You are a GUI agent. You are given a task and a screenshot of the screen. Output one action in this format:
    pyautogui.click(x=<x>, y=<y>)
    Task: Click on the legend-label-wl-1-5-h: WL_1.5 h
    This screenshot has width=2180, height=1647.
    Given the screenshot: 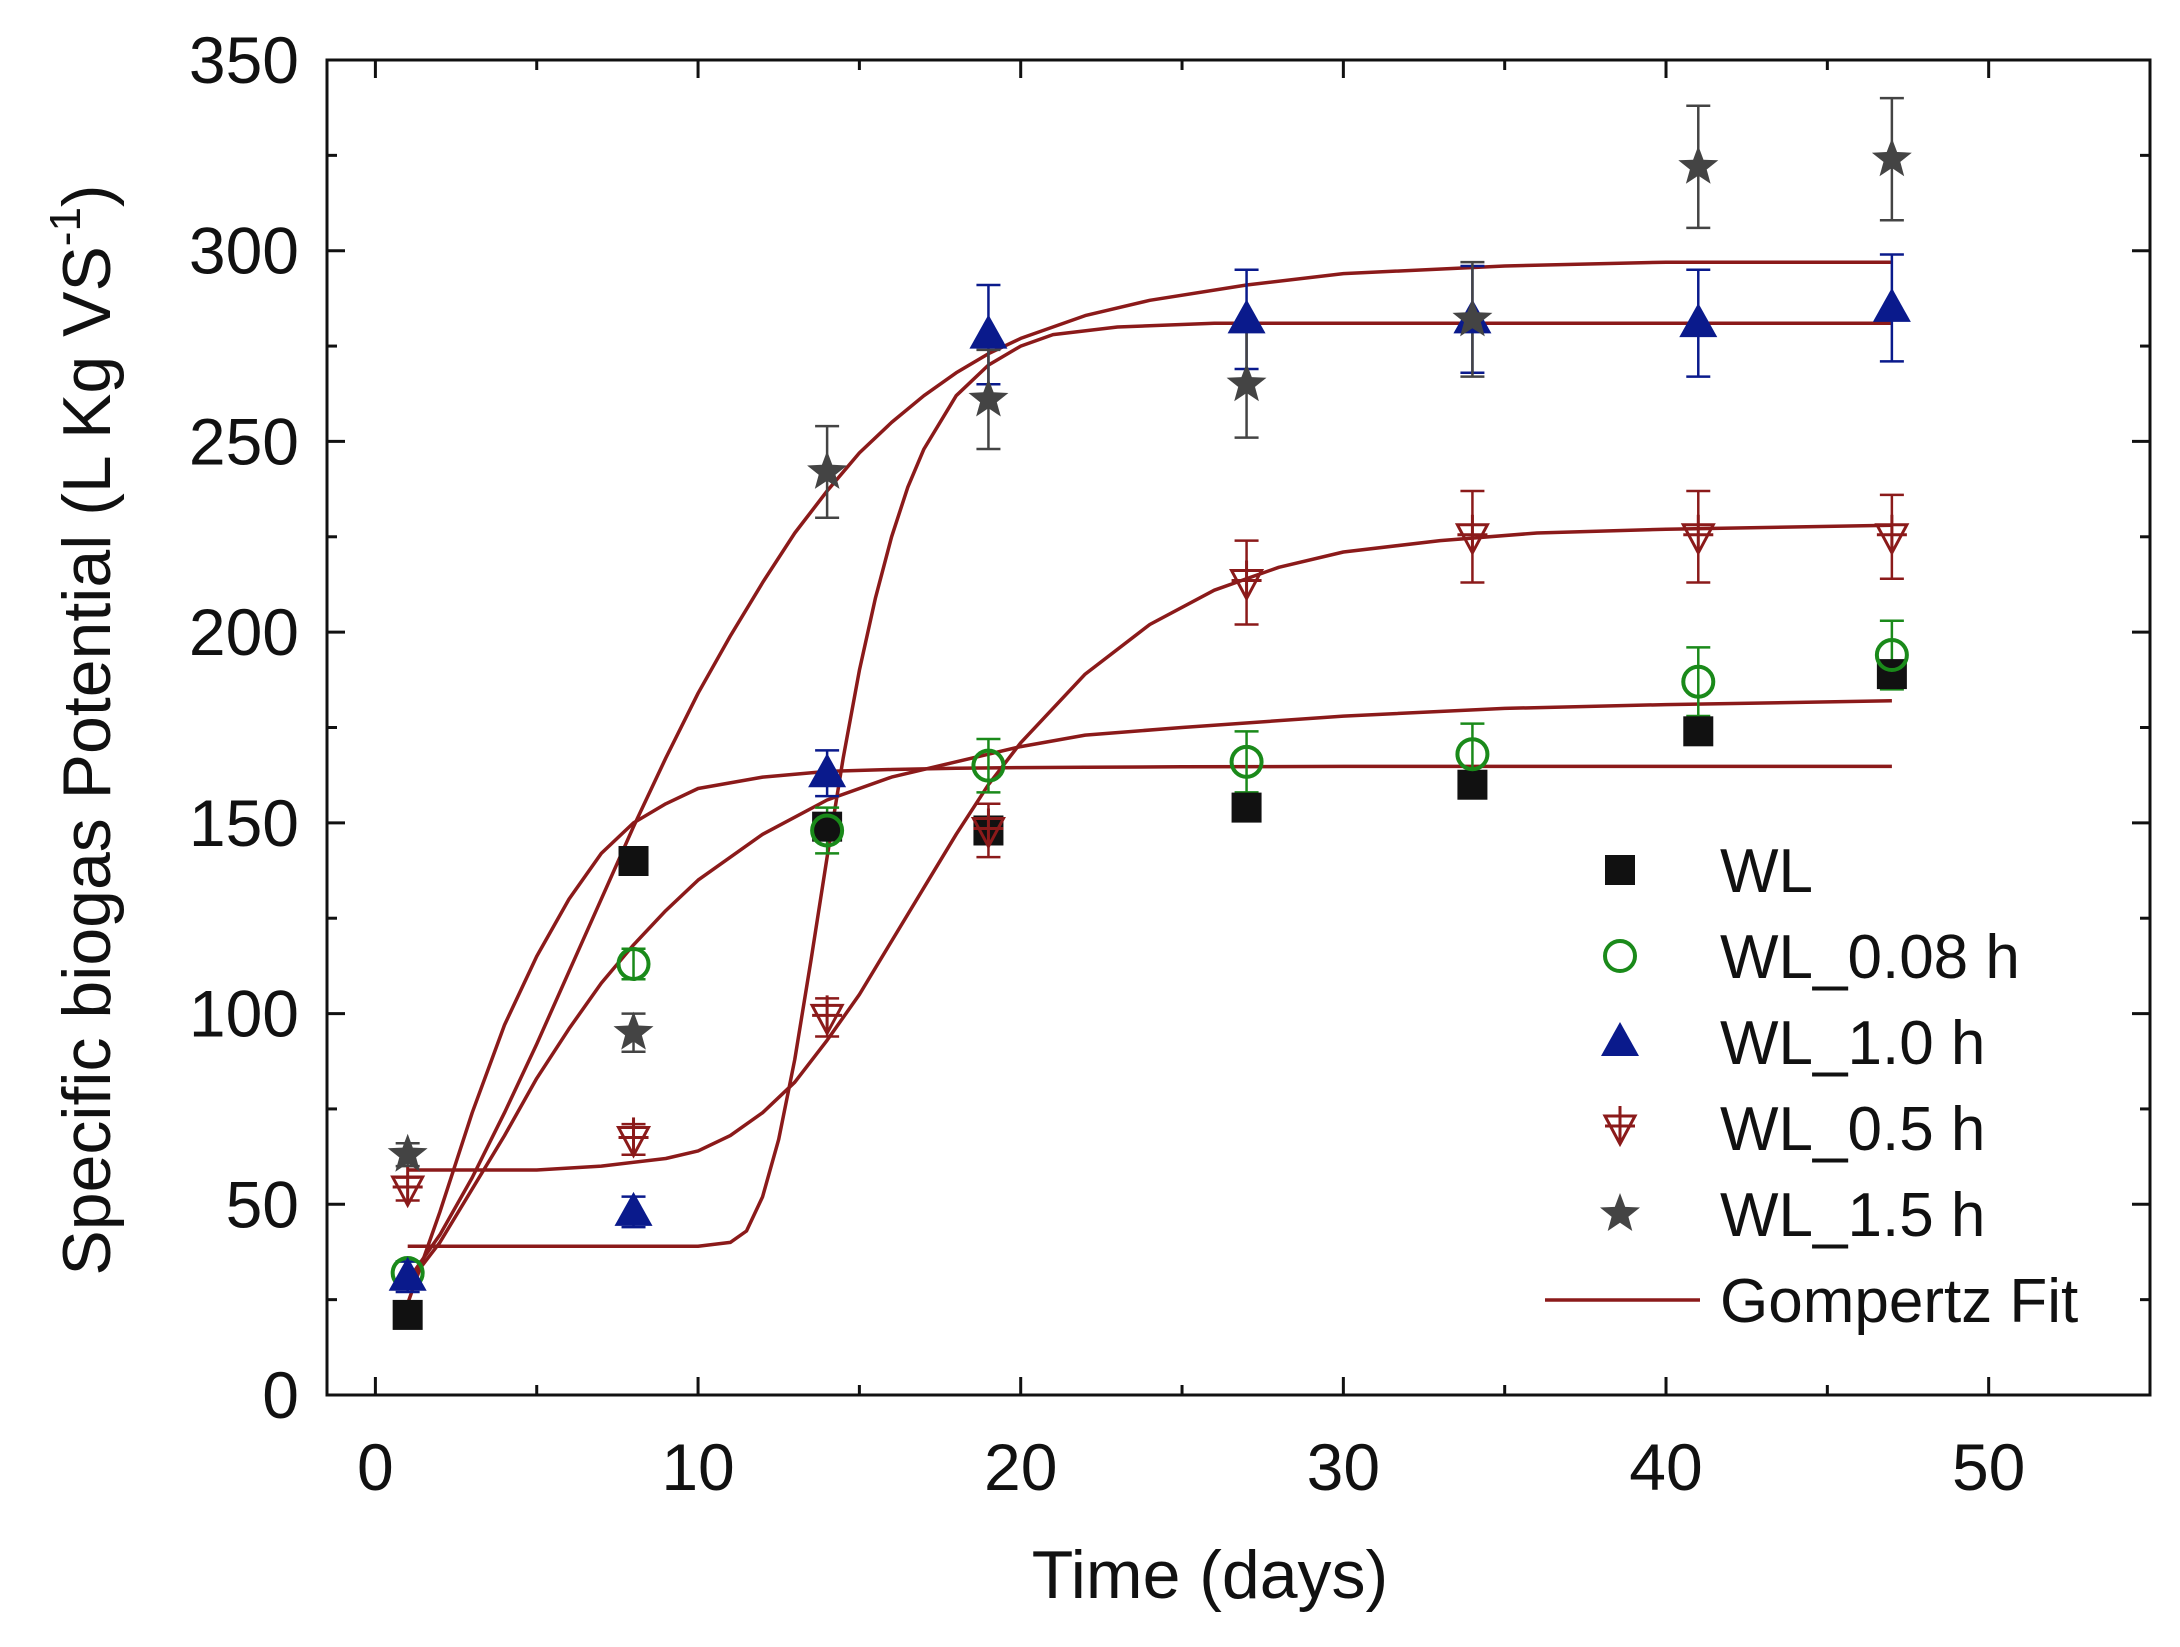 What is the action you would take?
    pyautogui.click(x=1852, y=1215)
    